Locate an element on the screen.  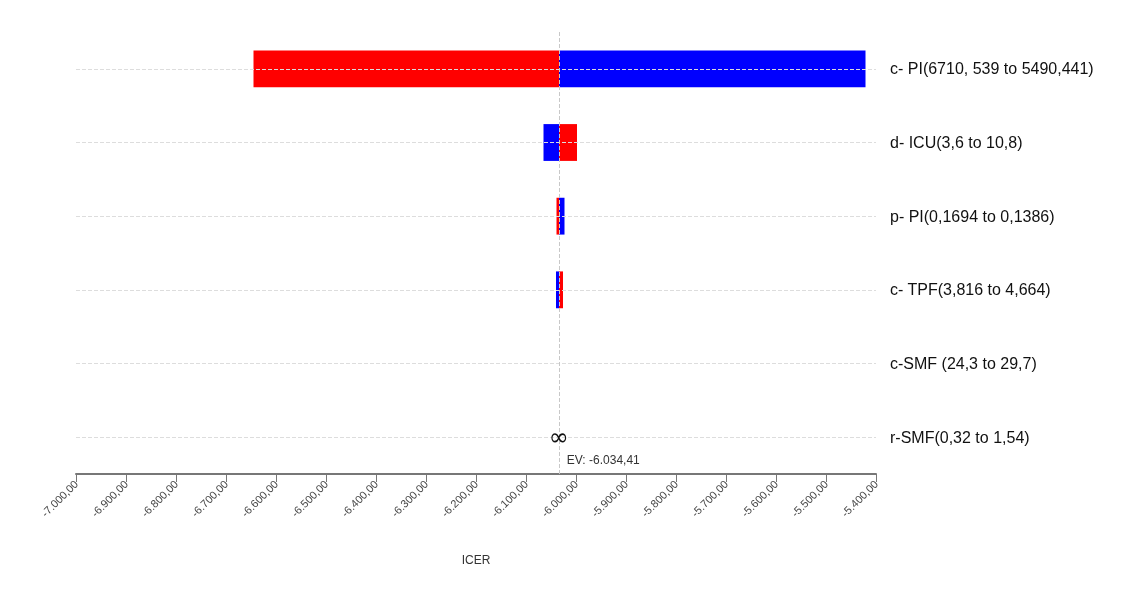
annotation: ∞ is located at coordinates (558, 437).